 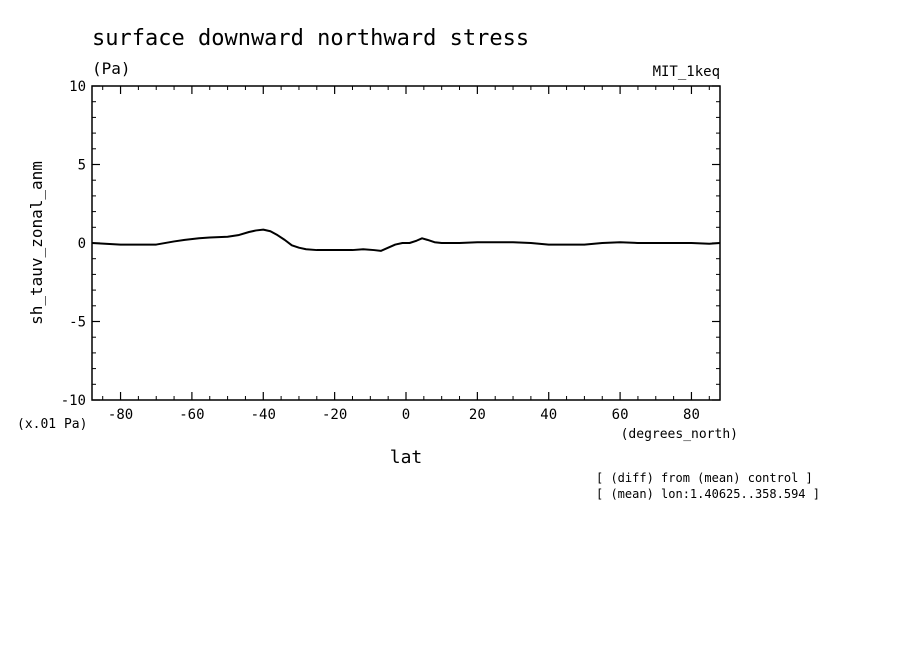 What do you see at coordinates (686, 72) in the screenshot?
I see `model-label: MIT_1keq` at bounding box center [686, 72].